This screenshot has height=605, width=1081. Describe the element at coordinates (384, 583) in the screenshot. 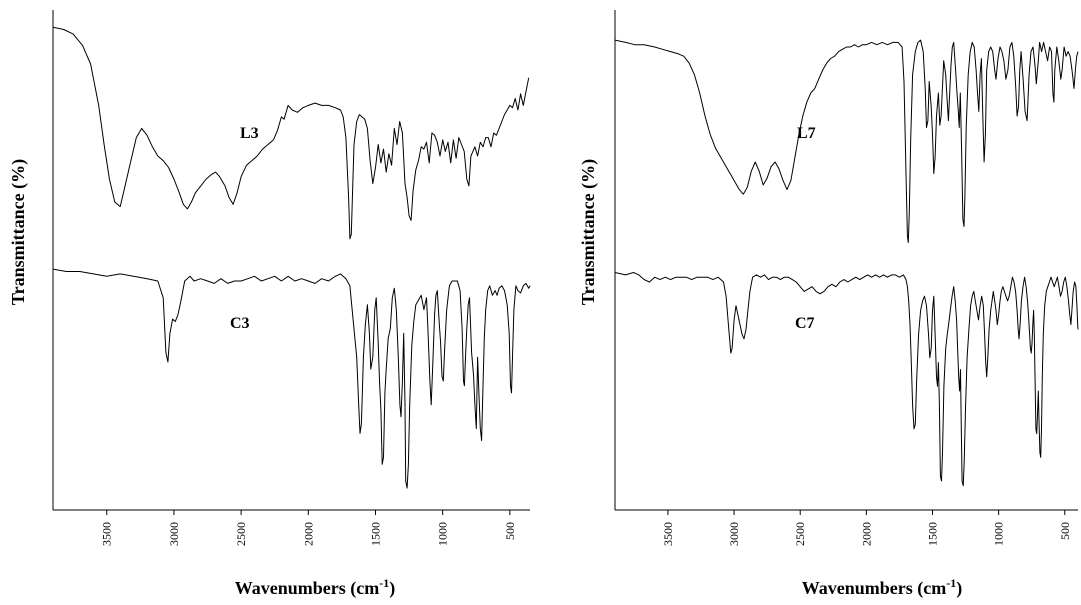

I see `x-axis-label-left-sup: -1` at that location.